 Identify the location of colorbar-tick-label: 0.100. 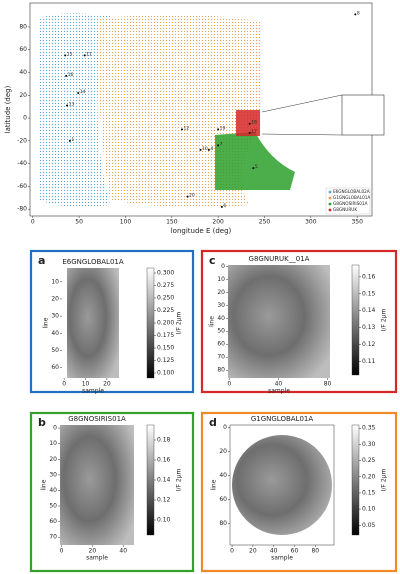
(165, 373).